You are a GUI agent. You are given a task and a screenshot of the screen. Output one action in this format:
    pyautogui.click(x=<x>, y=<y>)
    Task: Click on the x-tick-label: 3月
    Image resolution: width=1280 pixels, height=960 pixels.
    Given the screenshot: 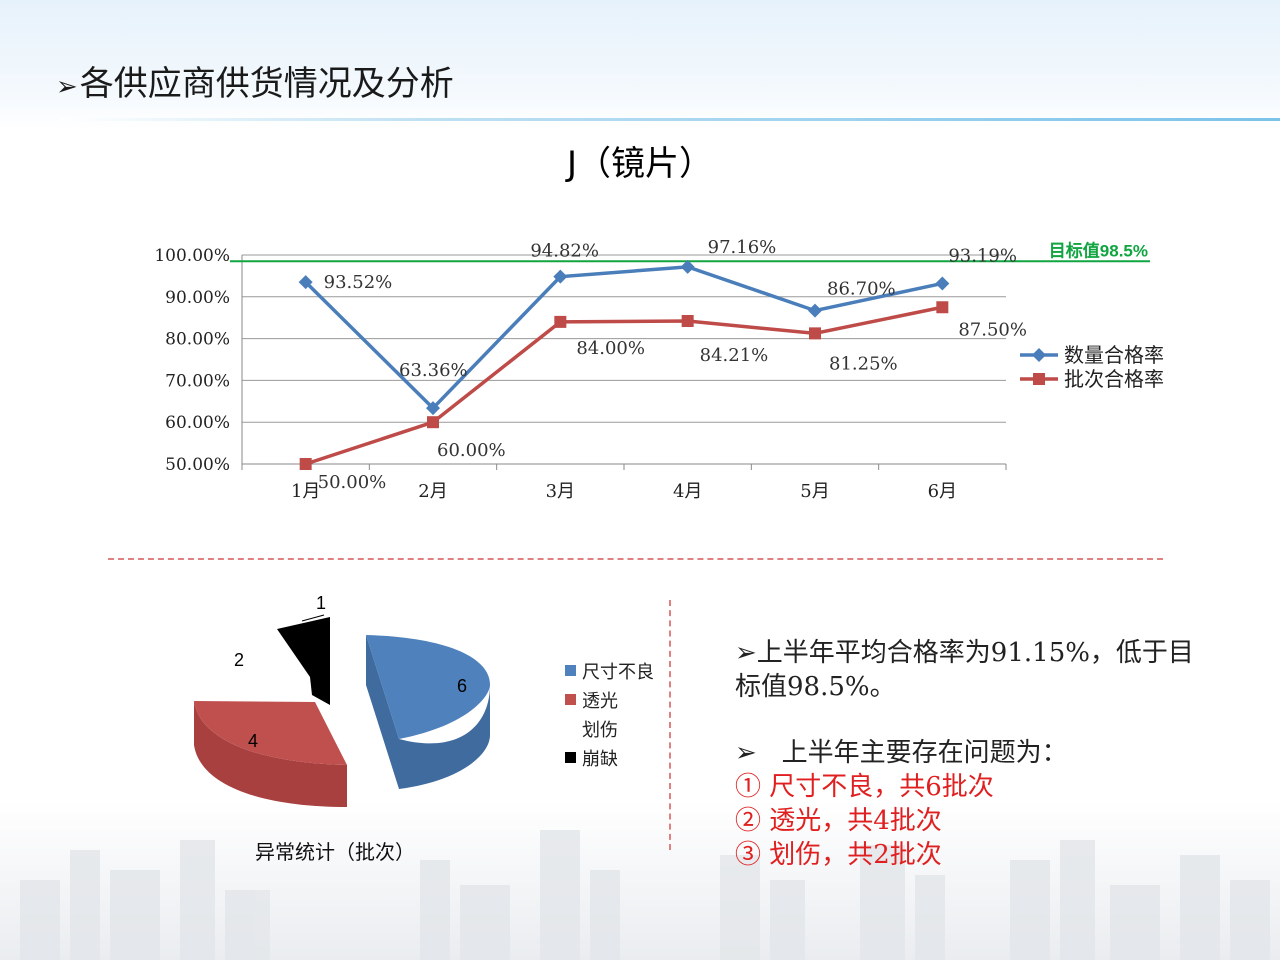 What is the action you would take?
    pyautogui.click(x=560, y=491)
    